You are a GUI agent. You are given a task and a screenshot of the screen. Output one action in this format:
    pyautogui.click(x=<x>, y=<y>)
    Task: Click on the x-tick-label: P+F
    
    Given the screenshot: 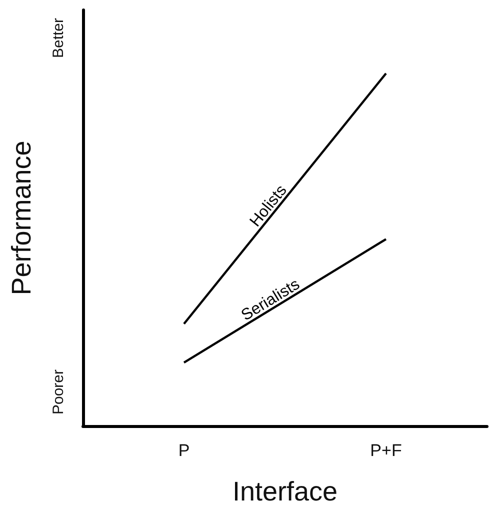 What is the action you would take?
    pyautogui.click(x=386, y=450)
    